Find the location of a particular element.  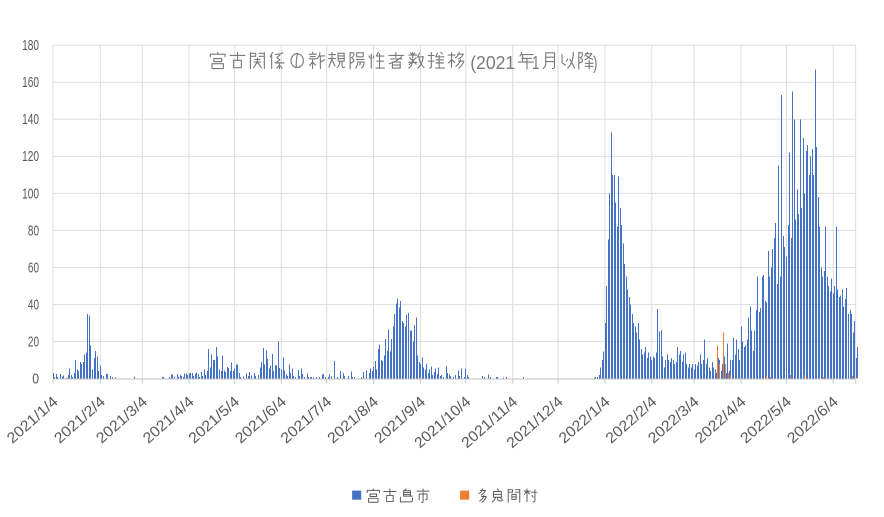

svg-text: 160 is located at coordinates (30, 82).